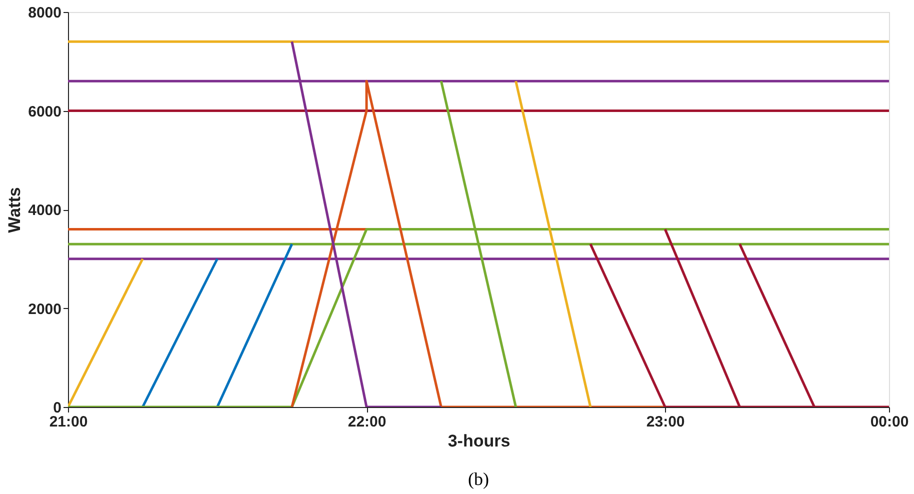  Describe the element at coordinates (57, 408) in the screenshot. I see `y-tick-label: 0` at that location.